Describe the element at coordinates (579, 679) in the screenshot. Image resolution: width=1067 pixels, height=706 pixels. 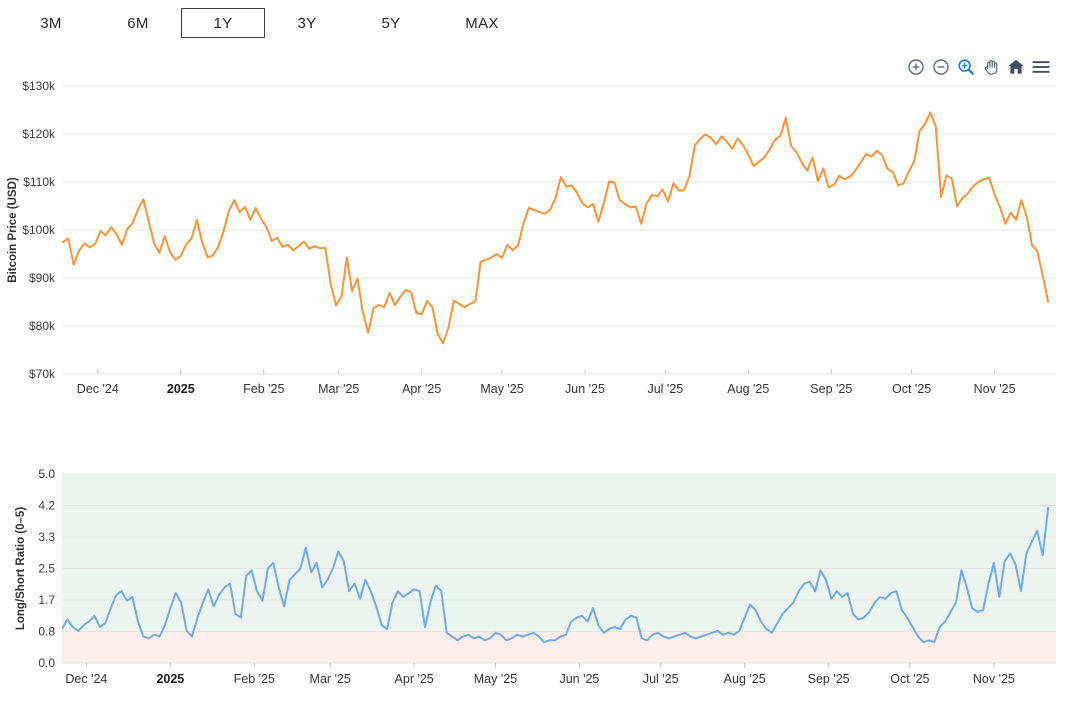
I see `long-short-ratio-xtick-label: Jun '25` at that location.